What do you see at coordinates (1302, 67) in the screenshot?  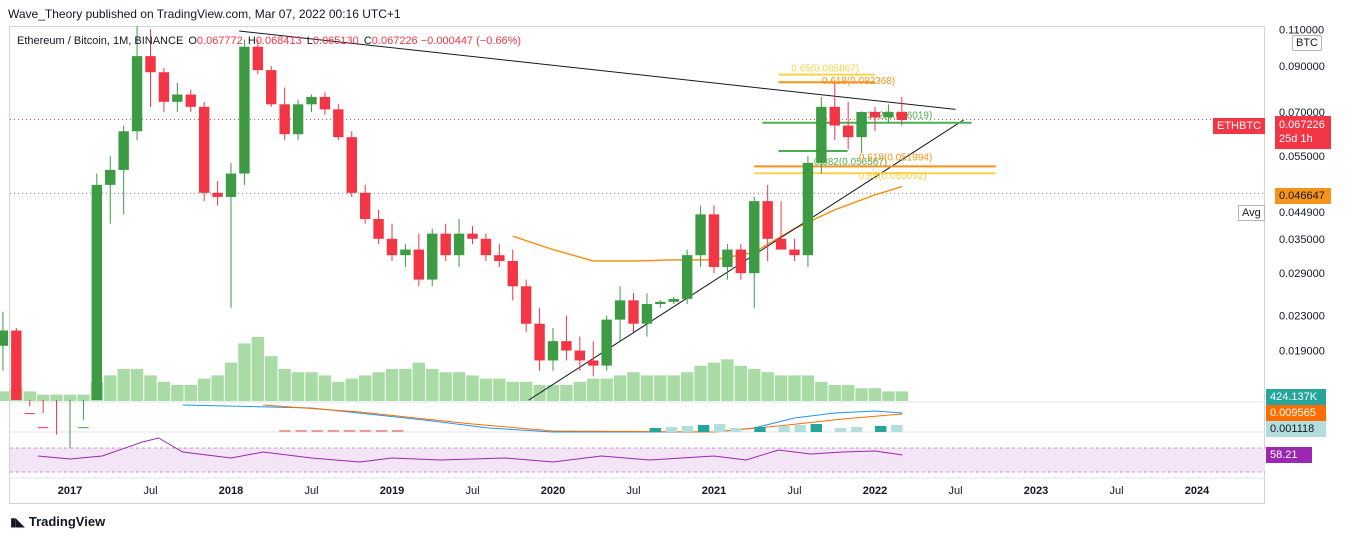 I see `y-tick-label: 0.090000` at bounding box center [1302, 67].